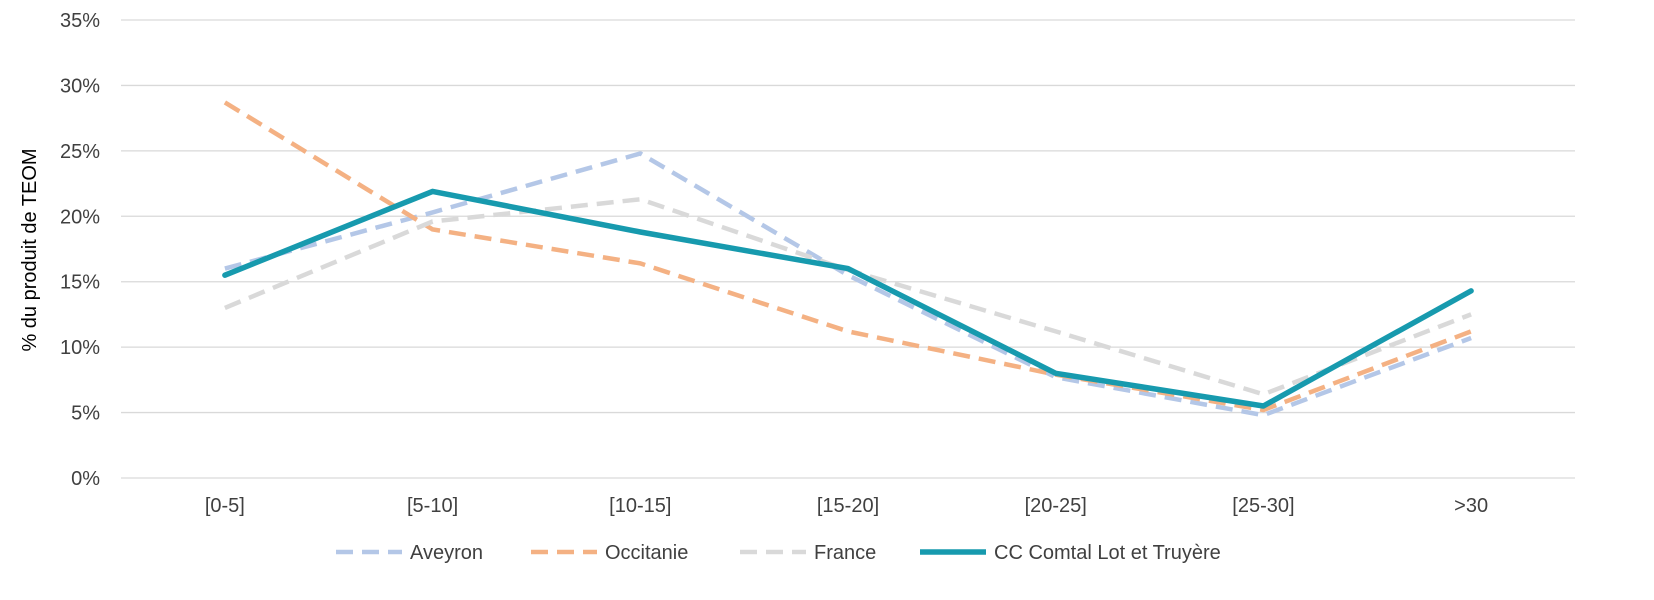 The image size is (1654, 600). Describe the element at coordinates (446, 553) in the screenshot. I see `legend-label-0: Aveyron` at that location.